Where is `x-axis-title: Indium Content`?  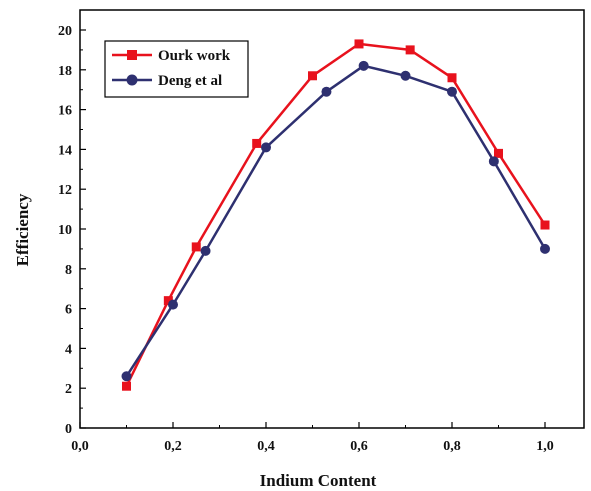
x-axis-title: Indium Content is located at coordinates (318, 480).